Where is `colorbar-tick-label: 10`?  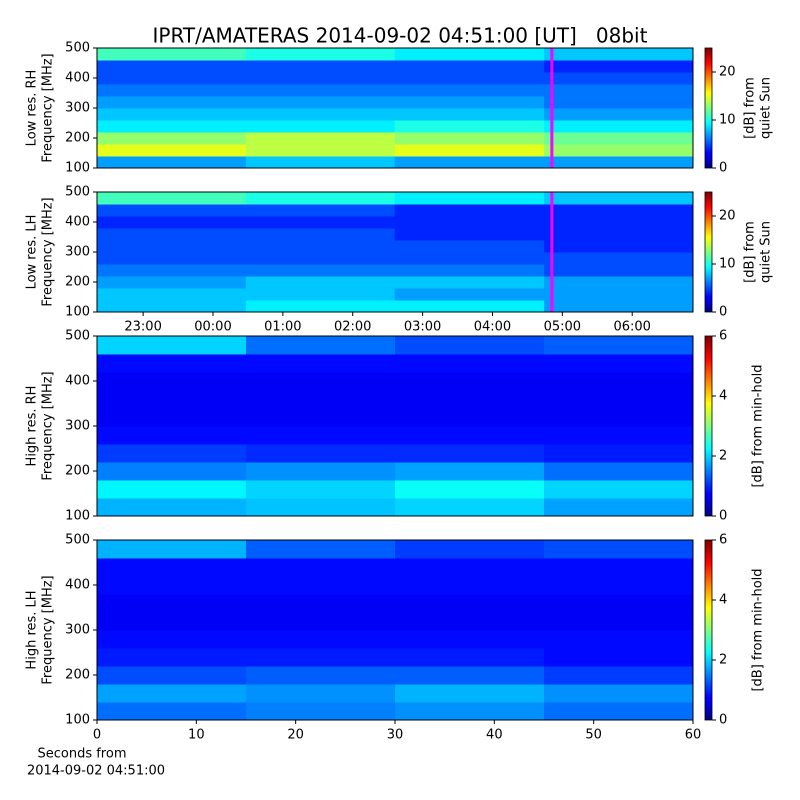 colorbar-tick-label: 10 is located at coordinates (727, 264).